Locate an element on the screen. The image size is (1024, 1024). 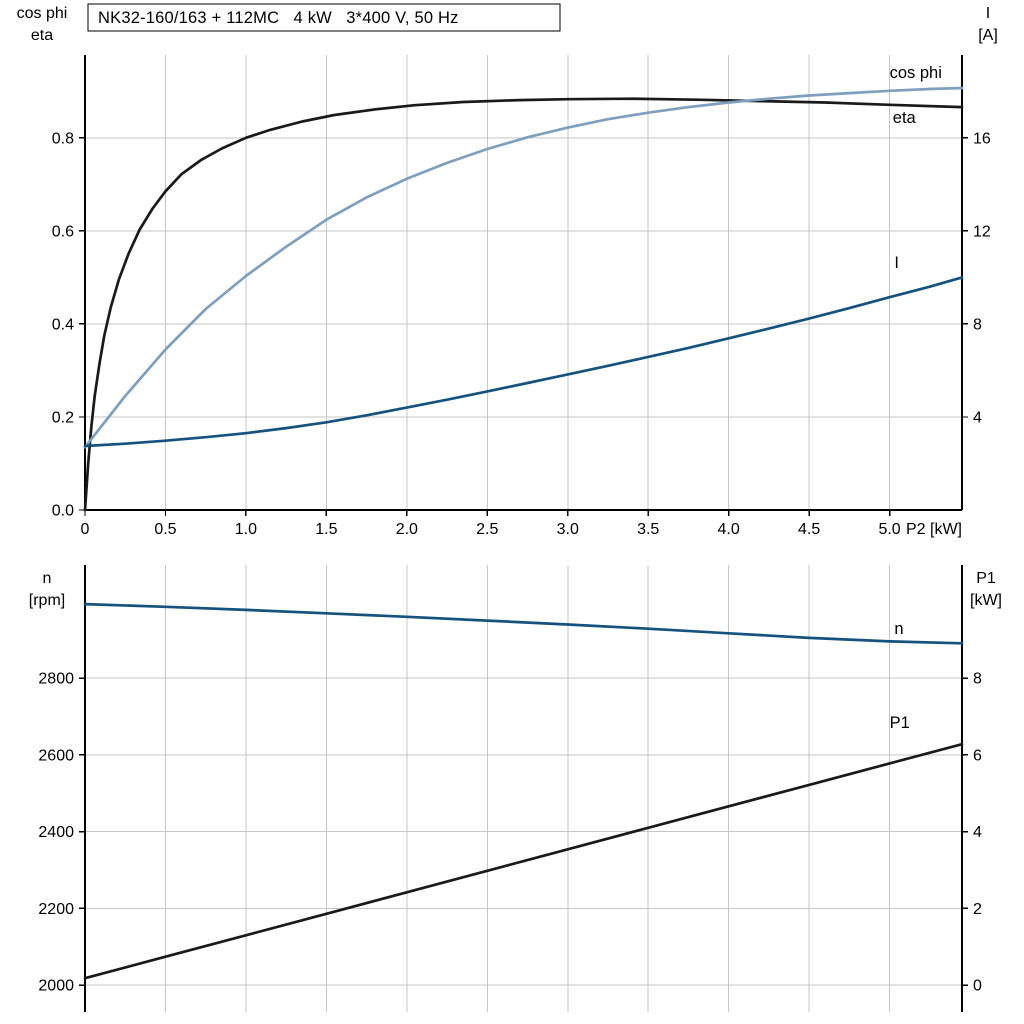
right-tick-label: 6 is located at coordinates (977, 755).